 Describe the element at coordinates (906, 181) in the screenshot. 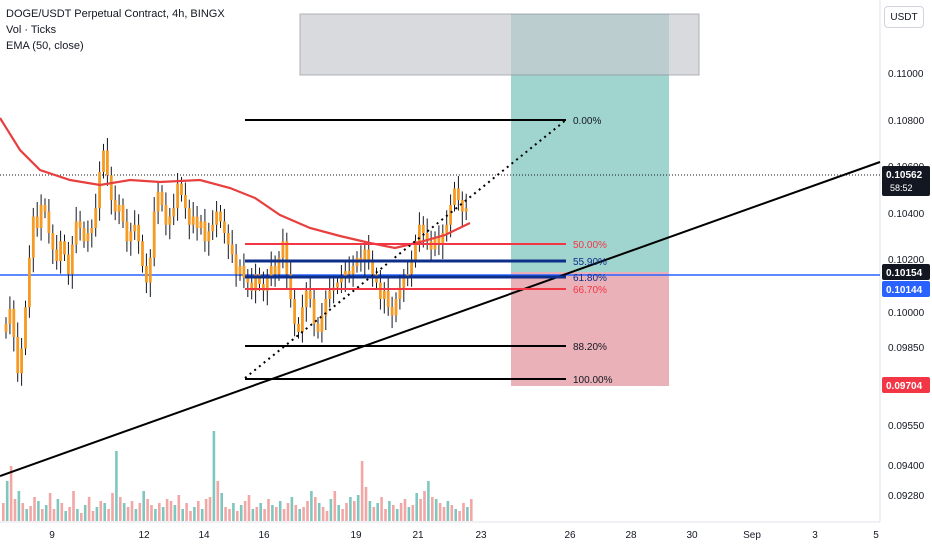

I see `last-price-tag-bg` at that location.